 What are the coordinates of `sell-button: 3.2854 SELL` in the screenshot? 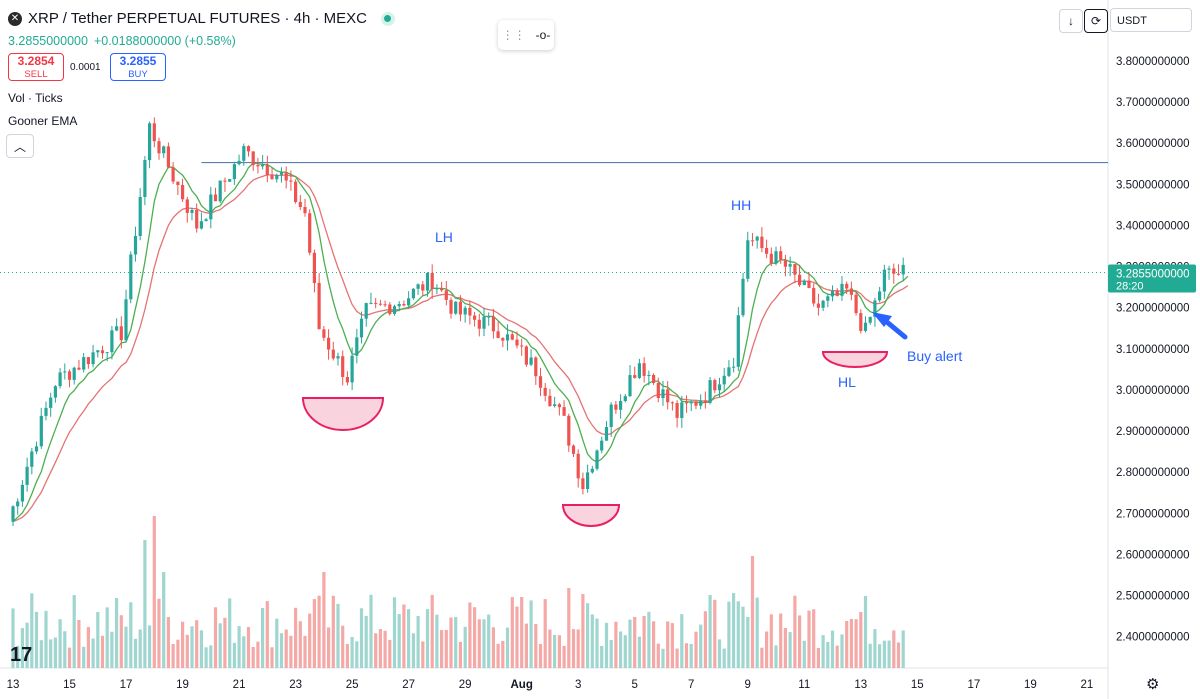 It's located at (36, 67).